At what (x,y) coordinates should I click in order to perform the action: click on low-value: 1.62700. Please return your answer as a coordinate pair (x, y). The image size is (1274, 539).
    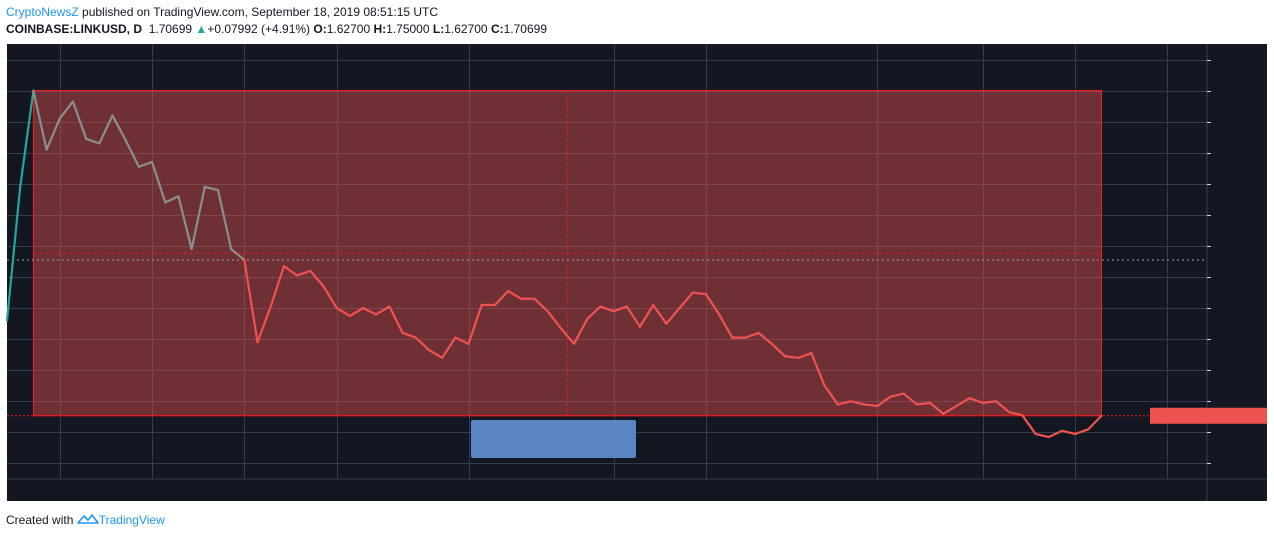
    Looking at the image, I should click on (466, 29).